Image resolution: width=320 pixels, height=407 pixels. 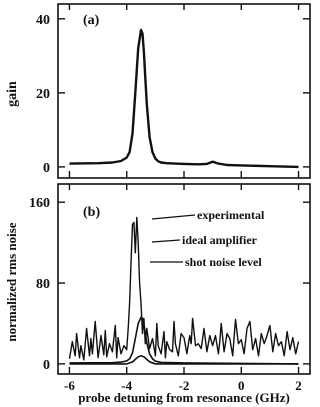 What do you see at coordinates (223, 262) in the screenshot?
I see `annotation-shot-noise-level: shot noise level` at bounding box center [223, 262].